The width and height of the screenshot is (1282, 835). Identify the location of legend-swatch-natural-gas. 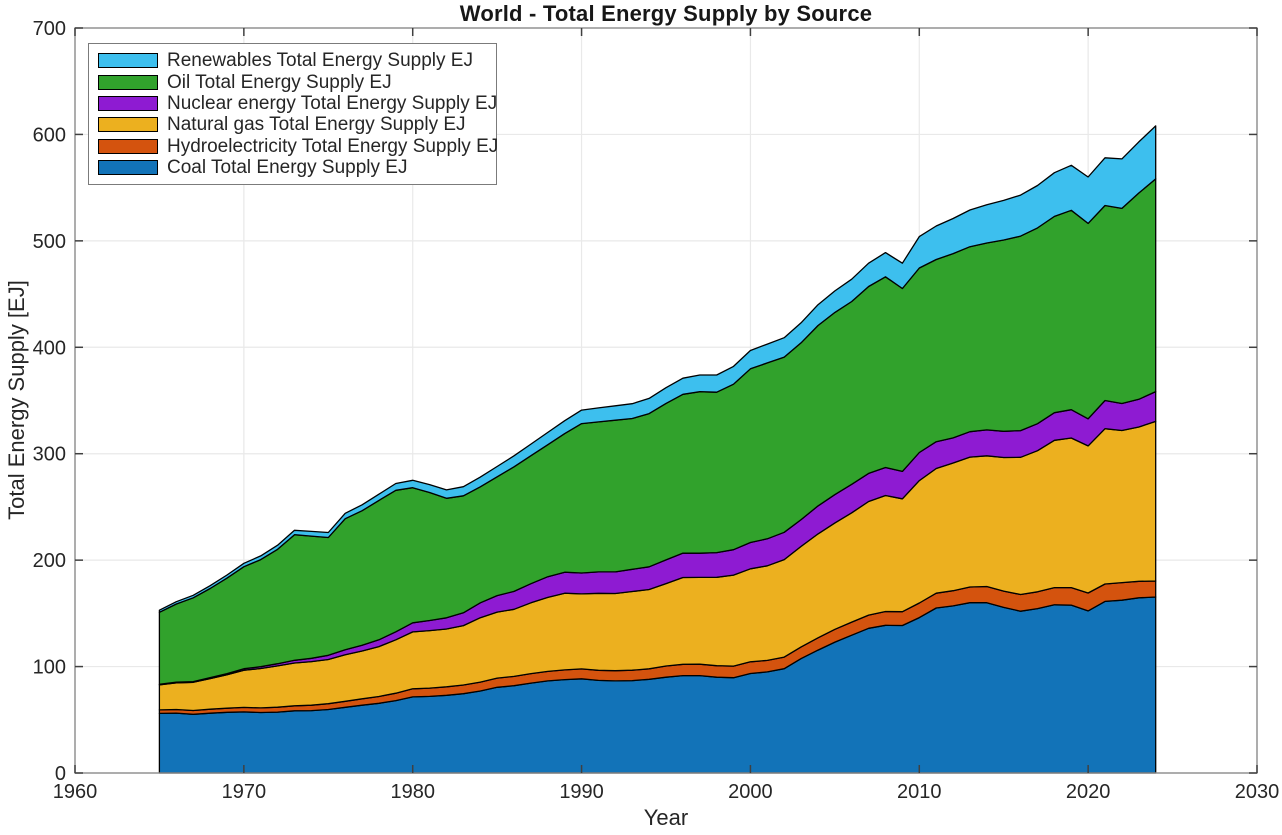
(128, 125).